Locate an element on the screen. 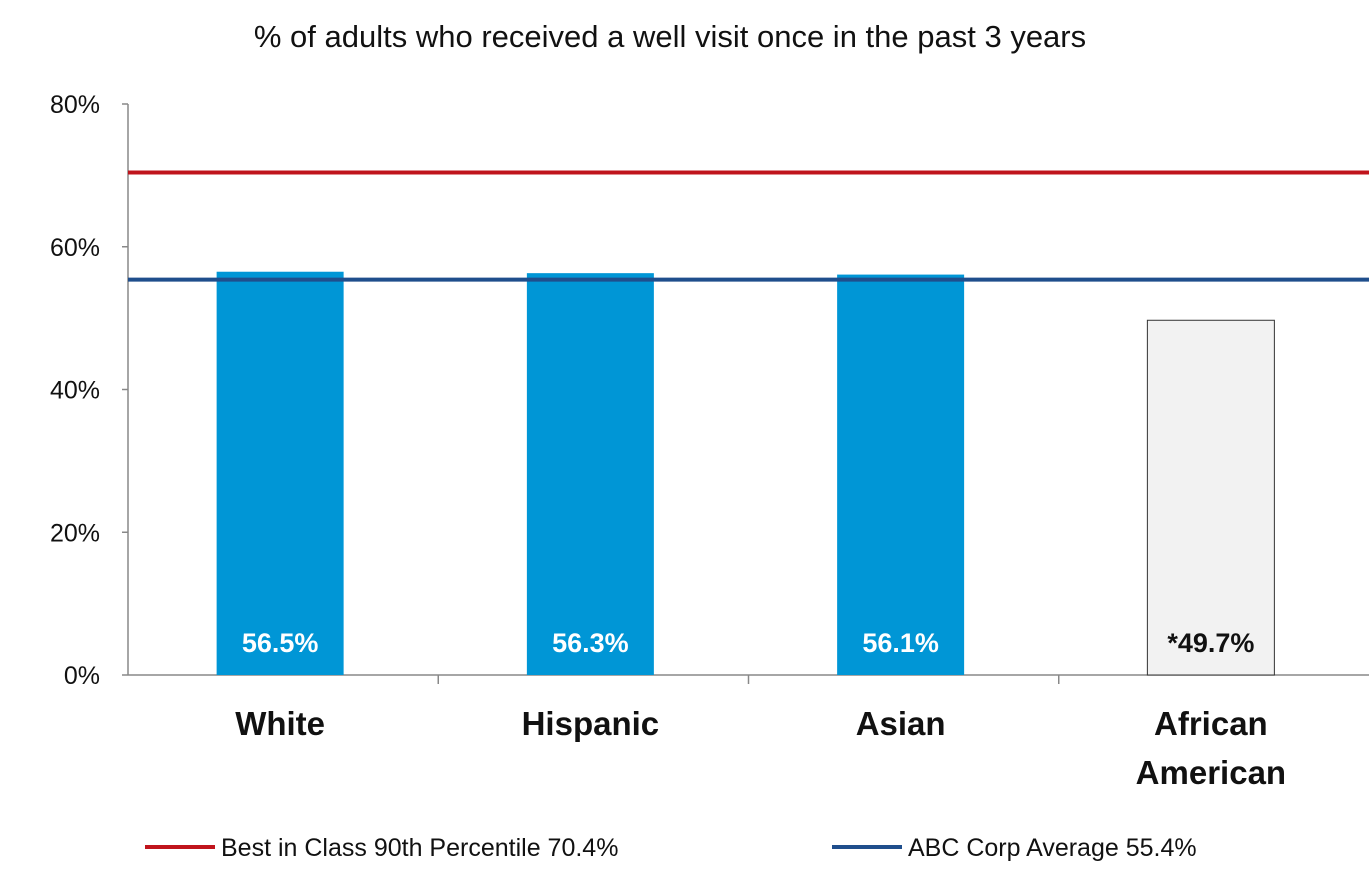 The width and height of the screenshot is (1369, 873). bar-hispanic is located at coordinates (590, 474).